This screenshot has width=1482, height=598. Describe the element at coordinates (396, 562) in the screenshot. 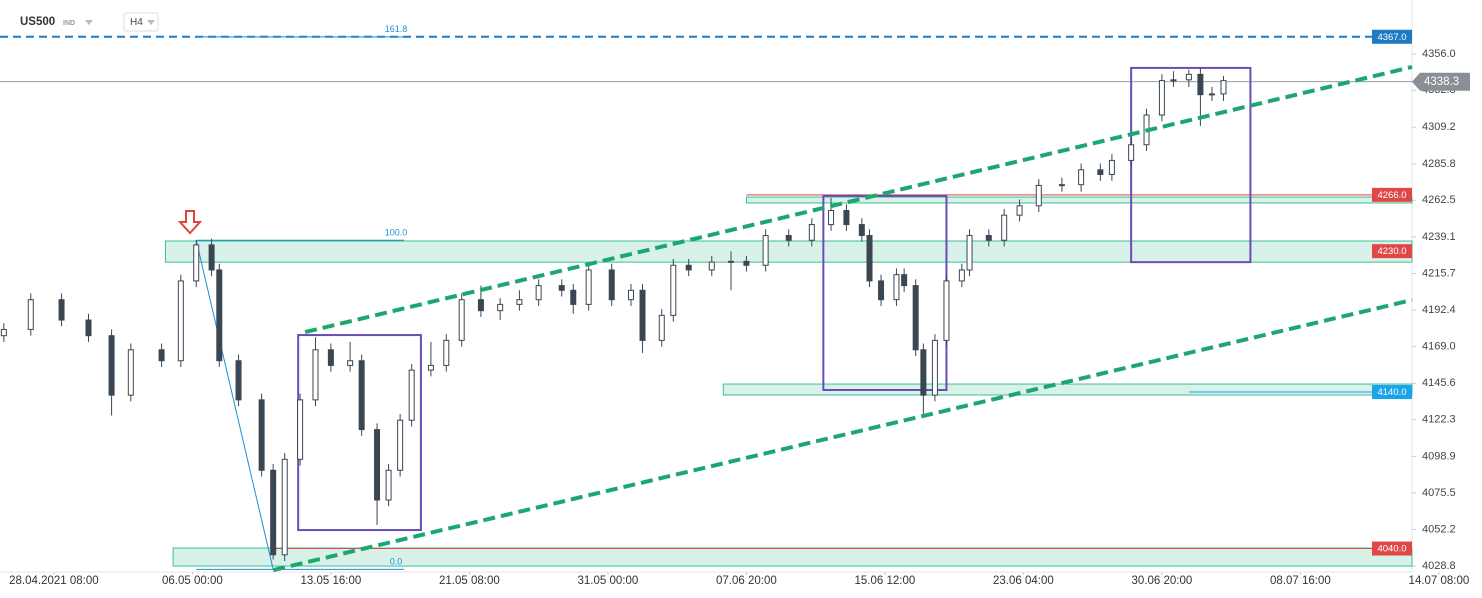

I see `fib-label: 0.0` at that location.